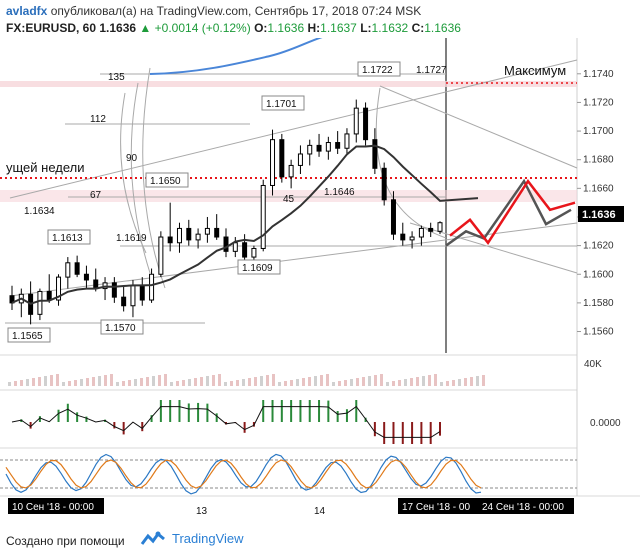 The image size is (640, 560). Describe the element at coordinates (320, 511) in the screenshot. I see `time-label-14: 14` at that location.